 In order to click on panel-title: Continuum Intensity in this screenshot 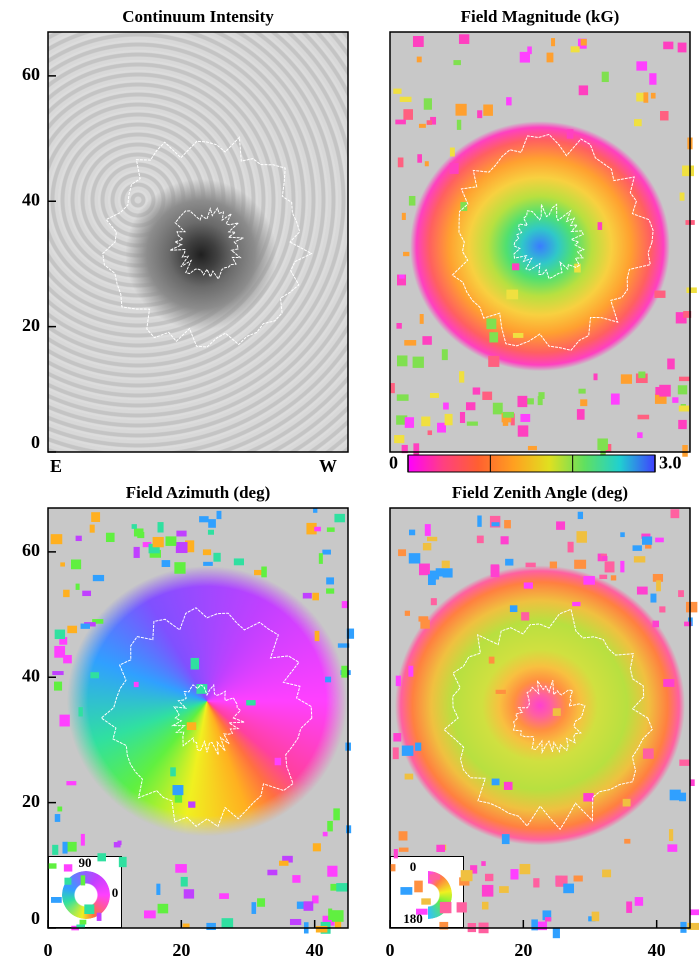, I will do `click(198, 16)`.